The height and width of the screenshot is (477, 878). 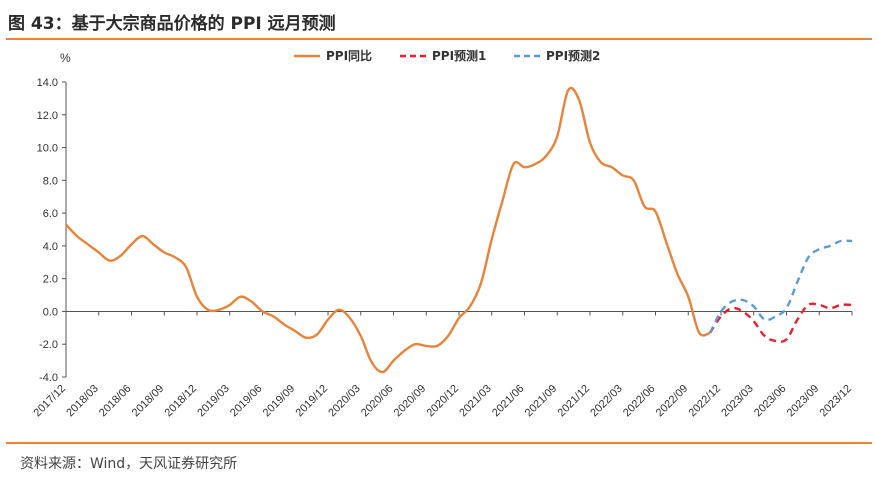 What do you see at coordinates (606, 401) in the screenshot?
I see `x-tick-label: 2022/03` at bounding box center [606, 401].